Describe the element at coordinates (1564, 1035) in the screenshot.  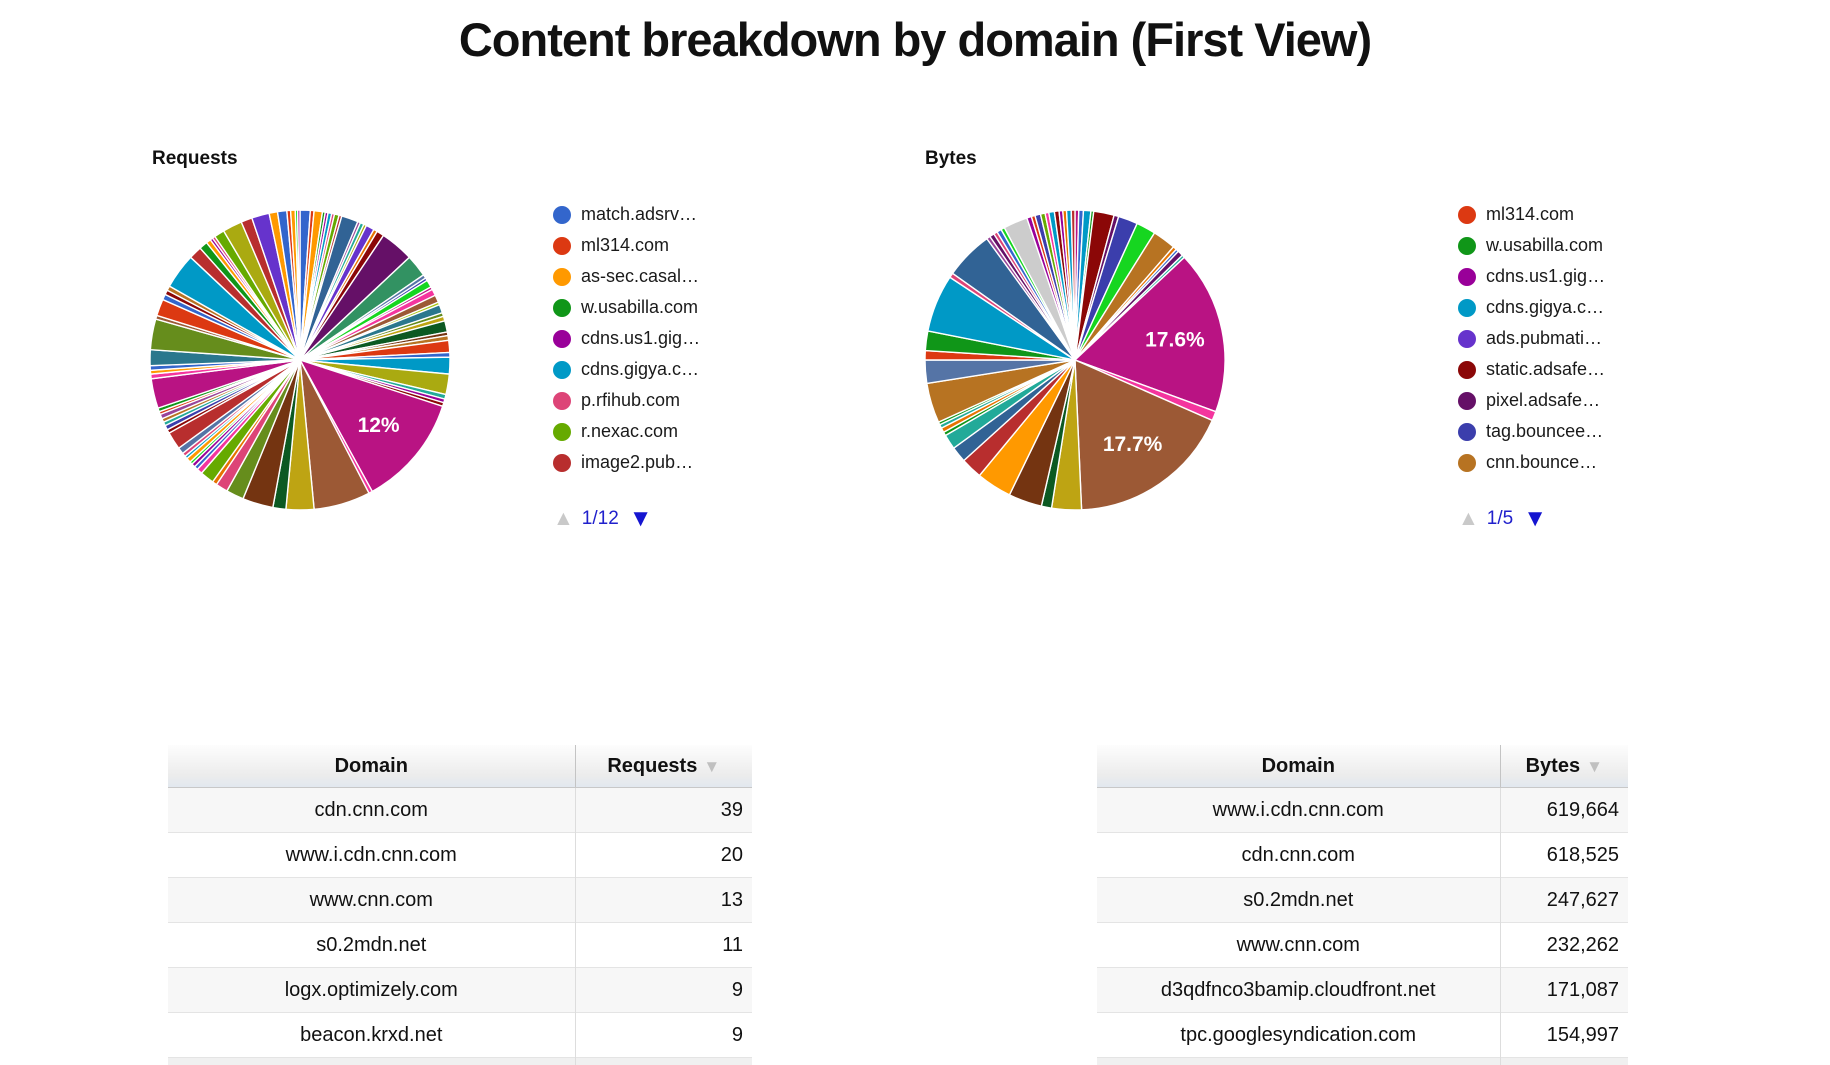
I see `value-cell: 154,997` at that location.